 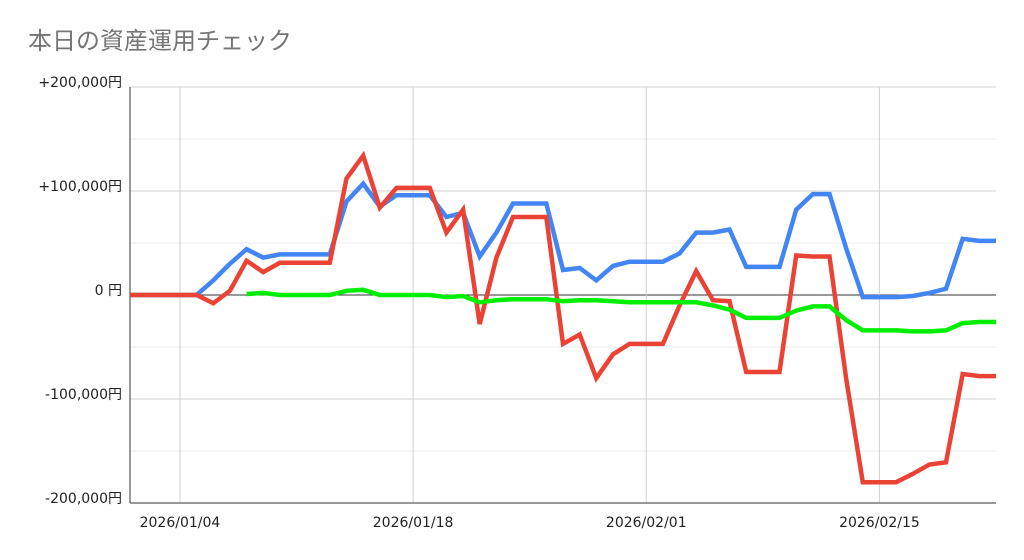 I want to click on y-tick-label: 0 円, so click(x=108, y=291).